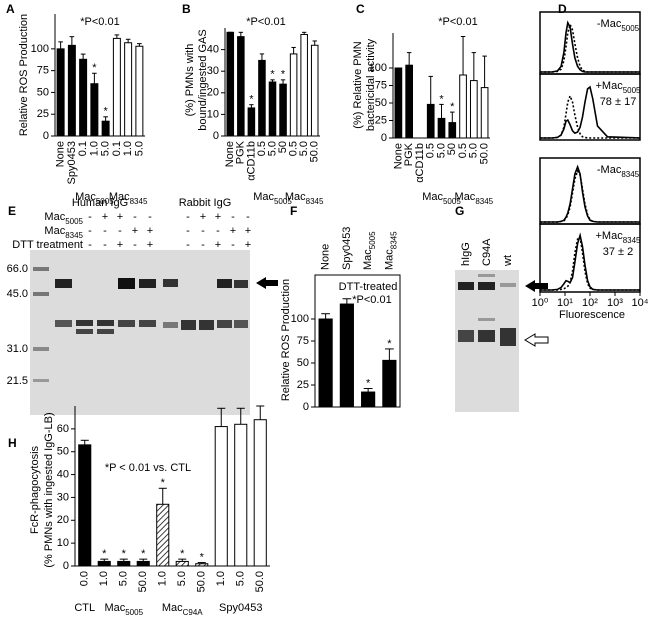 Image resolution: width=663 pixels, height=621 pixels. I want to click on group-label: Mac8345, so click(128, 198).